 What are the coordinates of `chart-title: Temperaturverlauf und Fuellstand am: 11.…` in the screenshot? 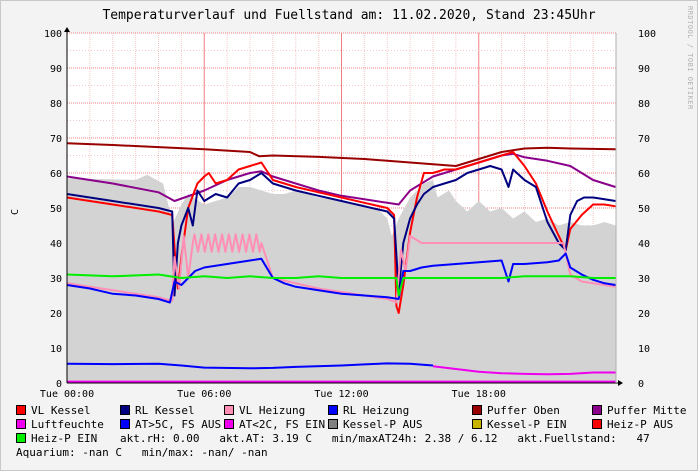 It's located at (349, 15).